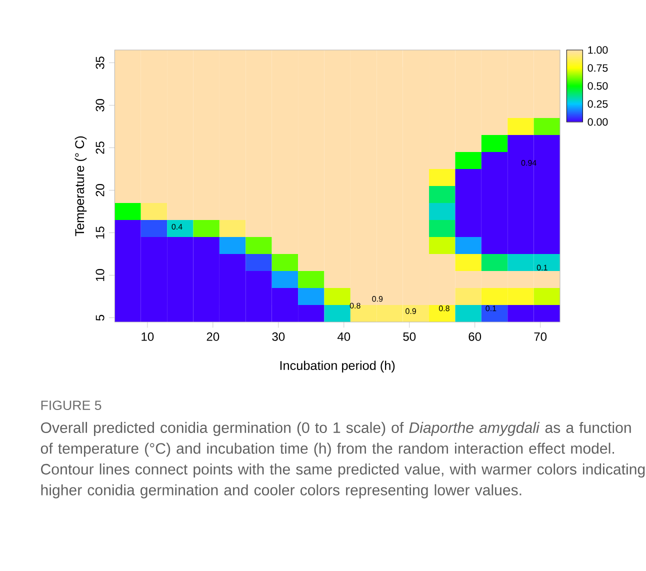  I want to click on color-bar-label: 1.00, so click(598, 50).